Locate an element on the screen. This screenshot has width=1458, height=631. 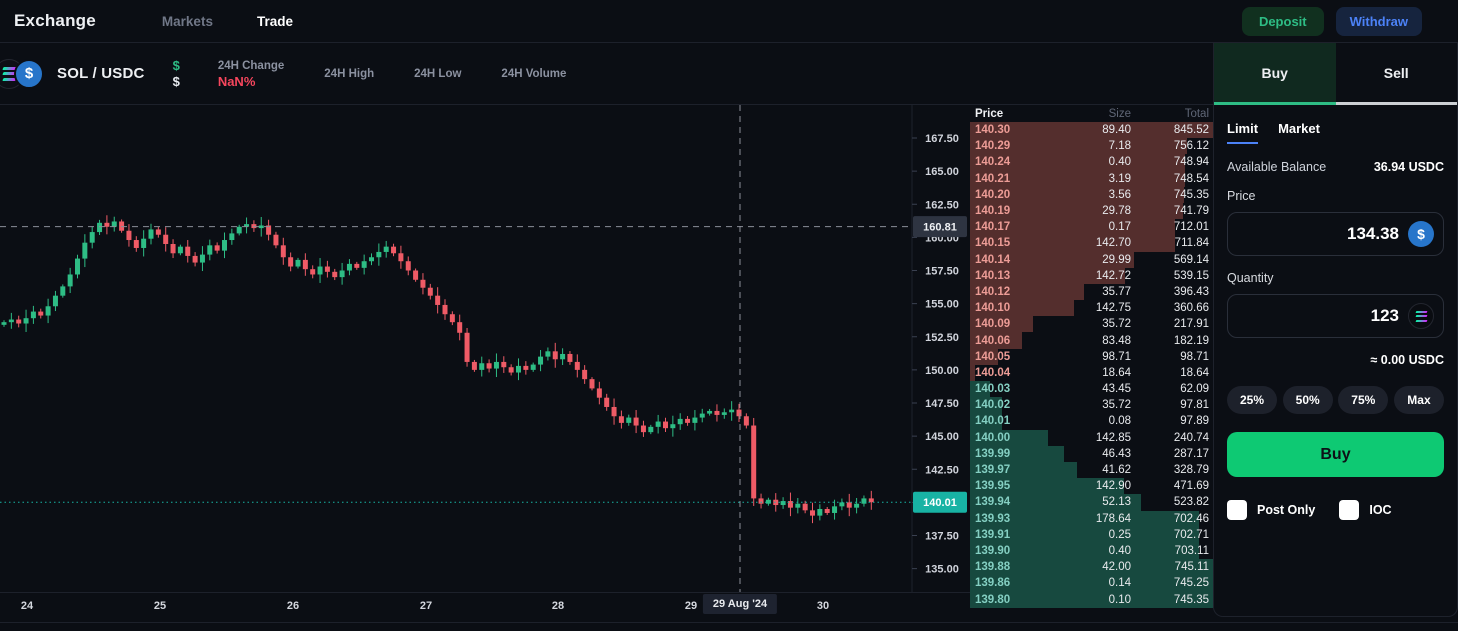
orderbook-bid-row: 139.91 0.25 702.71 is located at coordinates (1091, 534).